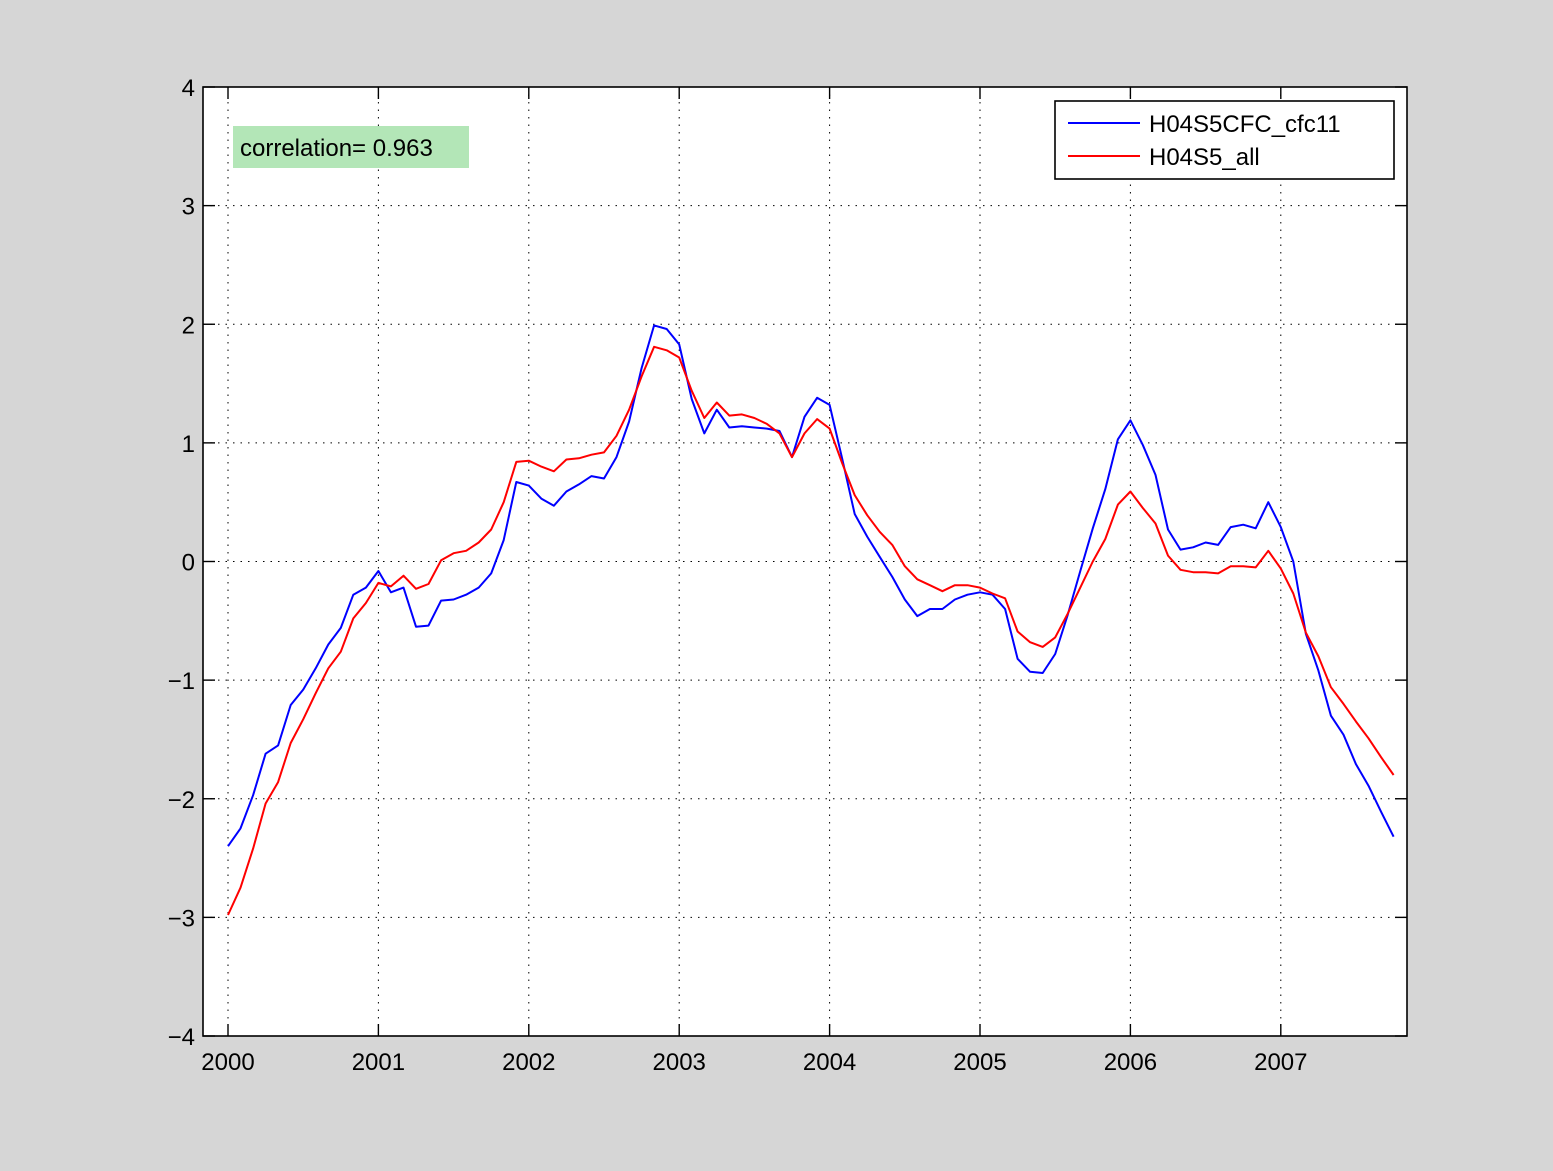 This screenshot has height=1171, width=1553. I want to click on x-tick-label: 2007, so click(1280, 1062).